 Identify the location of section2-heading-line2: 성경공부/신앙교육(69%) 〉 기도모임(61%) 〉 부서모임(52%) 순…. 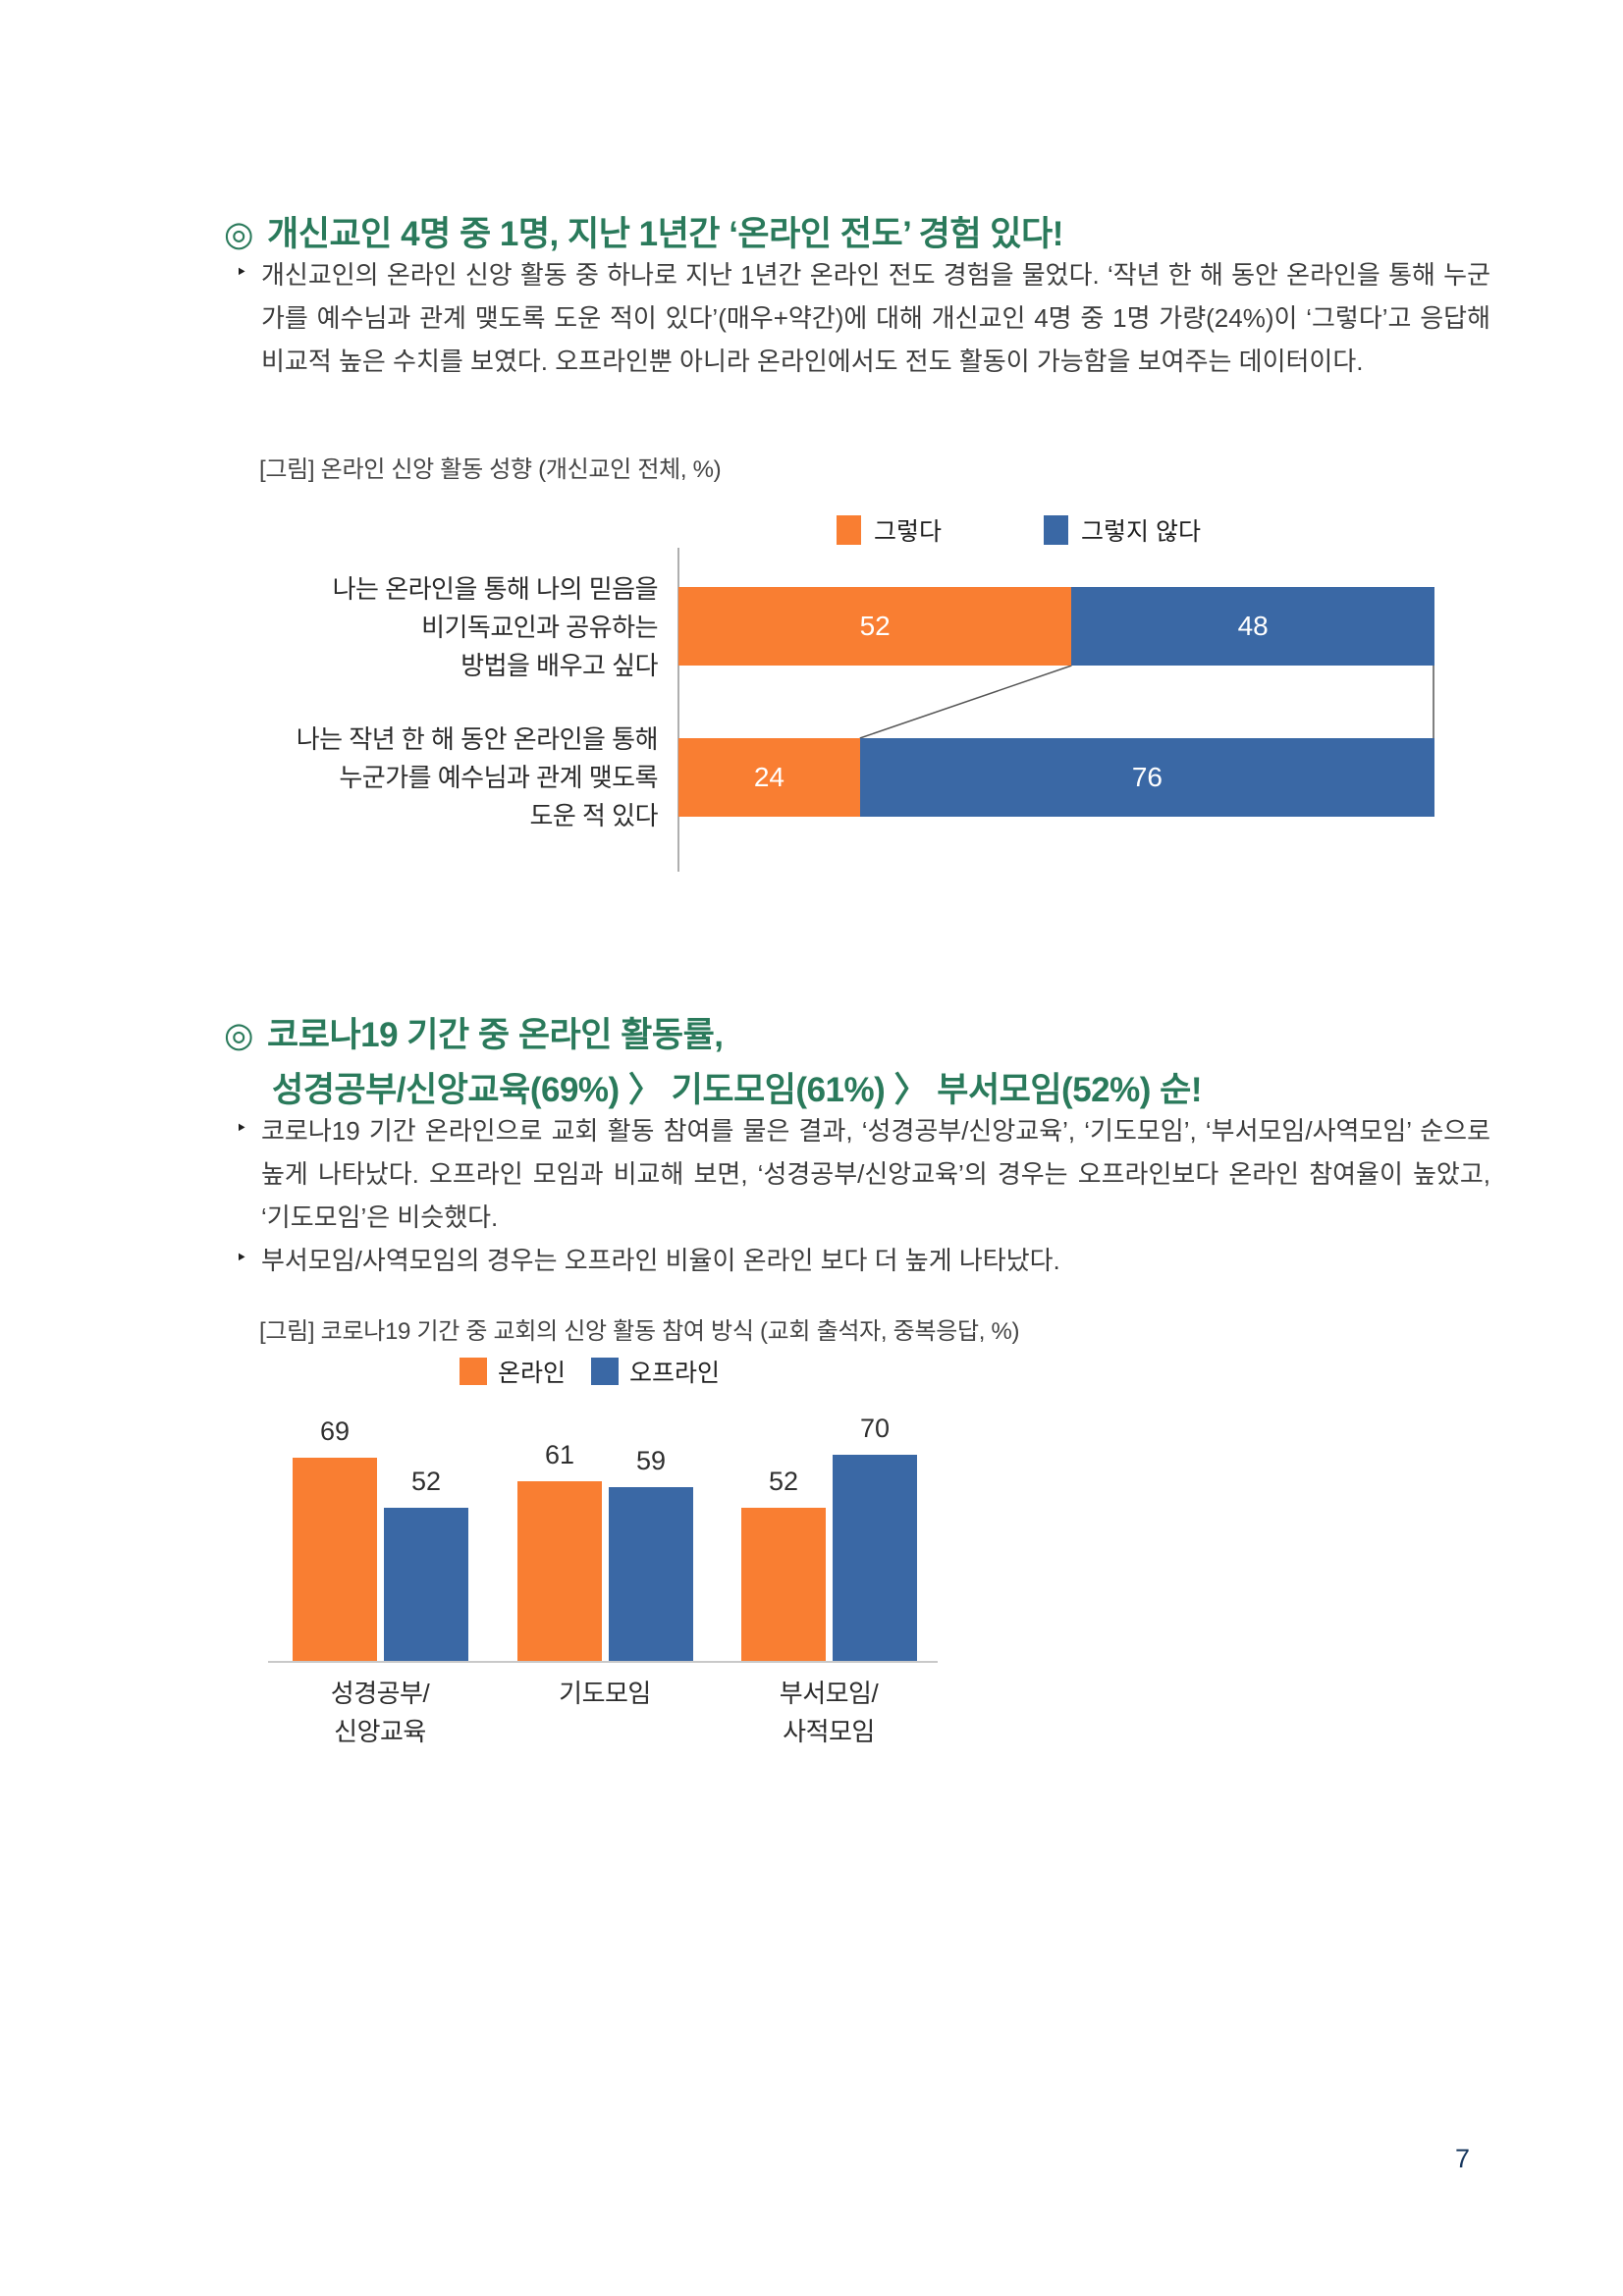
(737, 1090).